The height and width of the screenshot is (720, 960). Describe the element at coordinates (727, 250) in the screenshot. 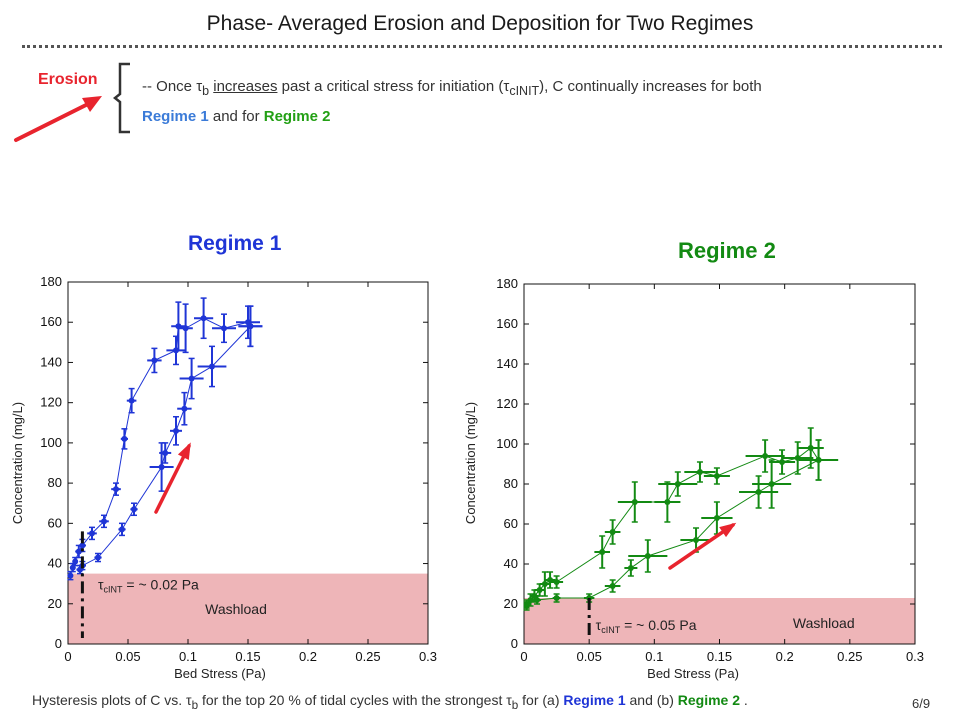

I see `regime2-title: Regime 2` at that location.